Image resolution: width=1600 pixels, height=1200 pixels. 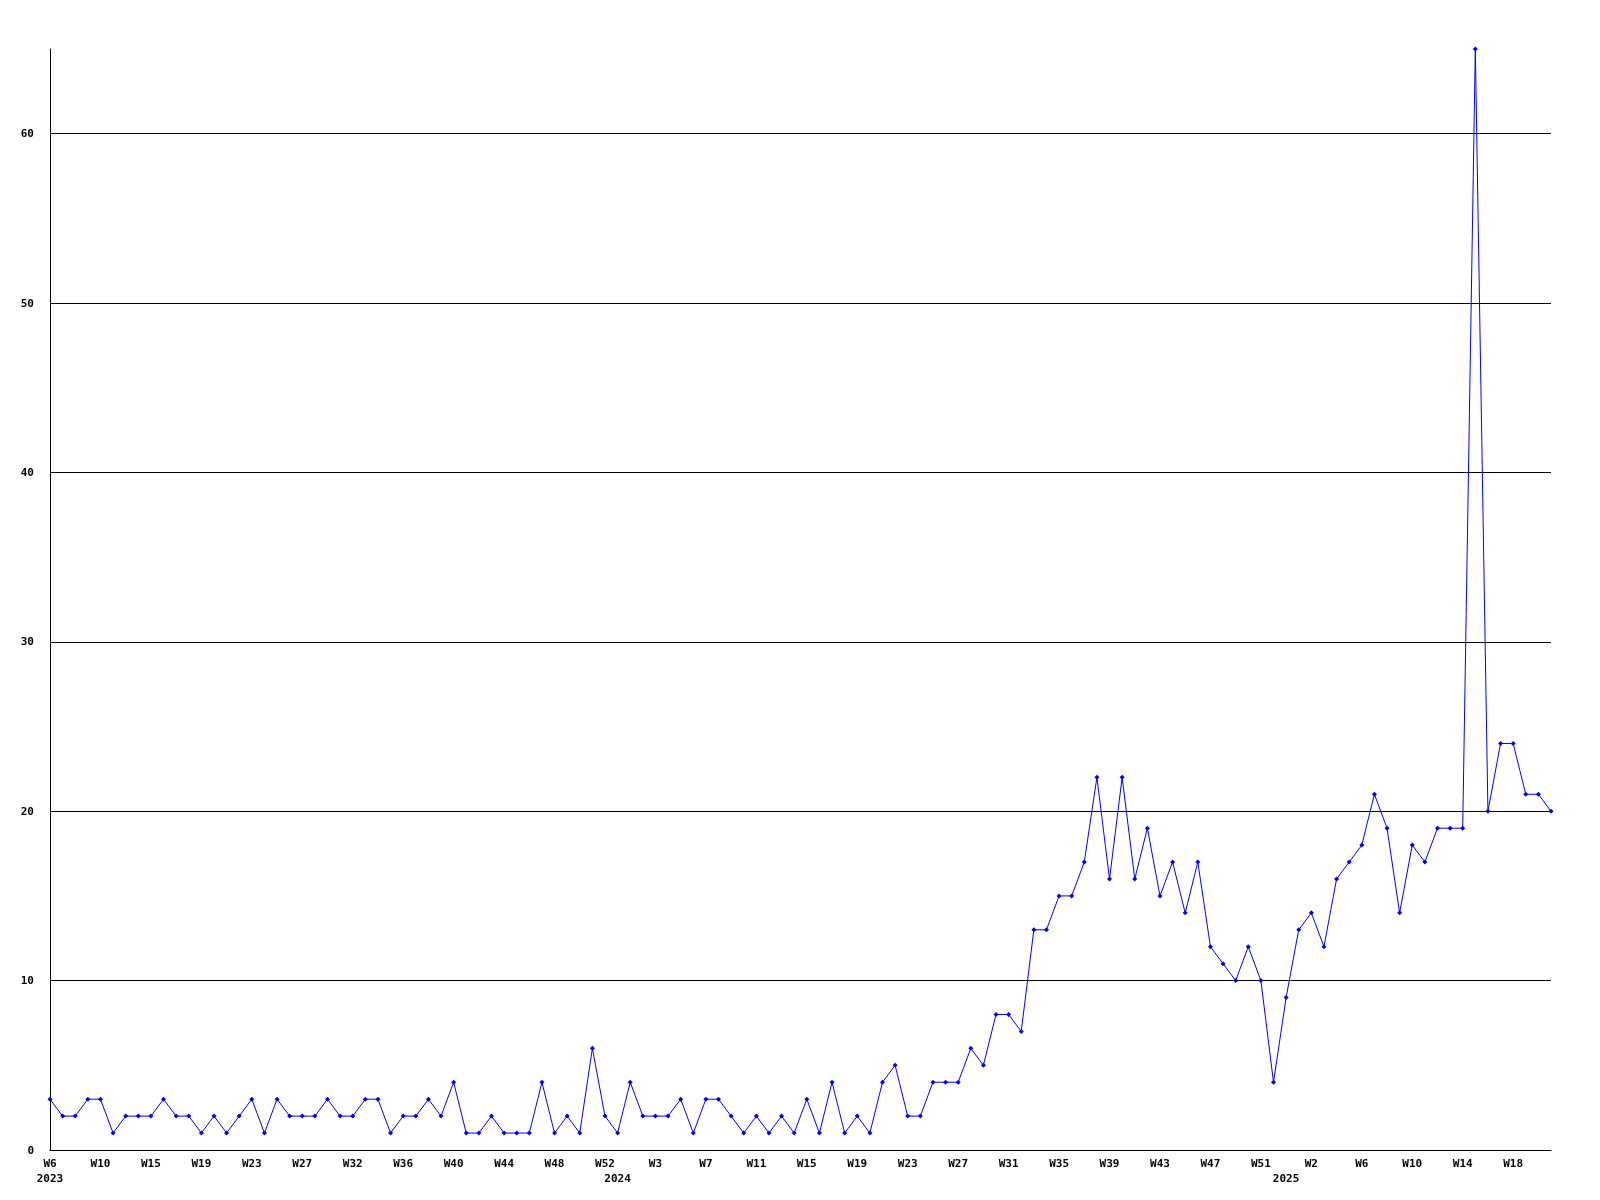 What do you see at coordinates (1362, 1163) in the screenshot?
I see `x-tick-label: W6` at bounding box center [1362, 1163].